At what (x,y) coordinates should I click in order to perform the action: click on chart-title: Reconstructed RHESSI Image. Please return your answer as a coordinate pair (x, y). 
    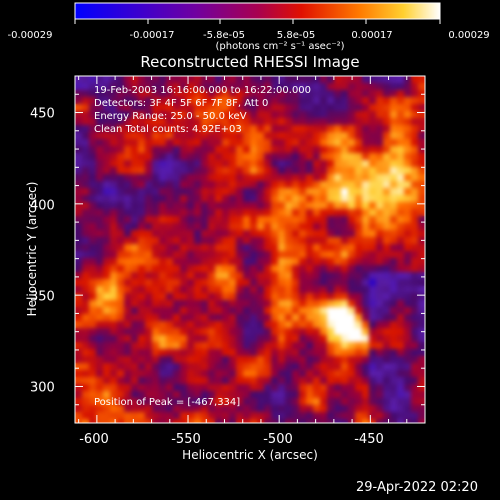
    Looking at the image, I should click on (250, 62).